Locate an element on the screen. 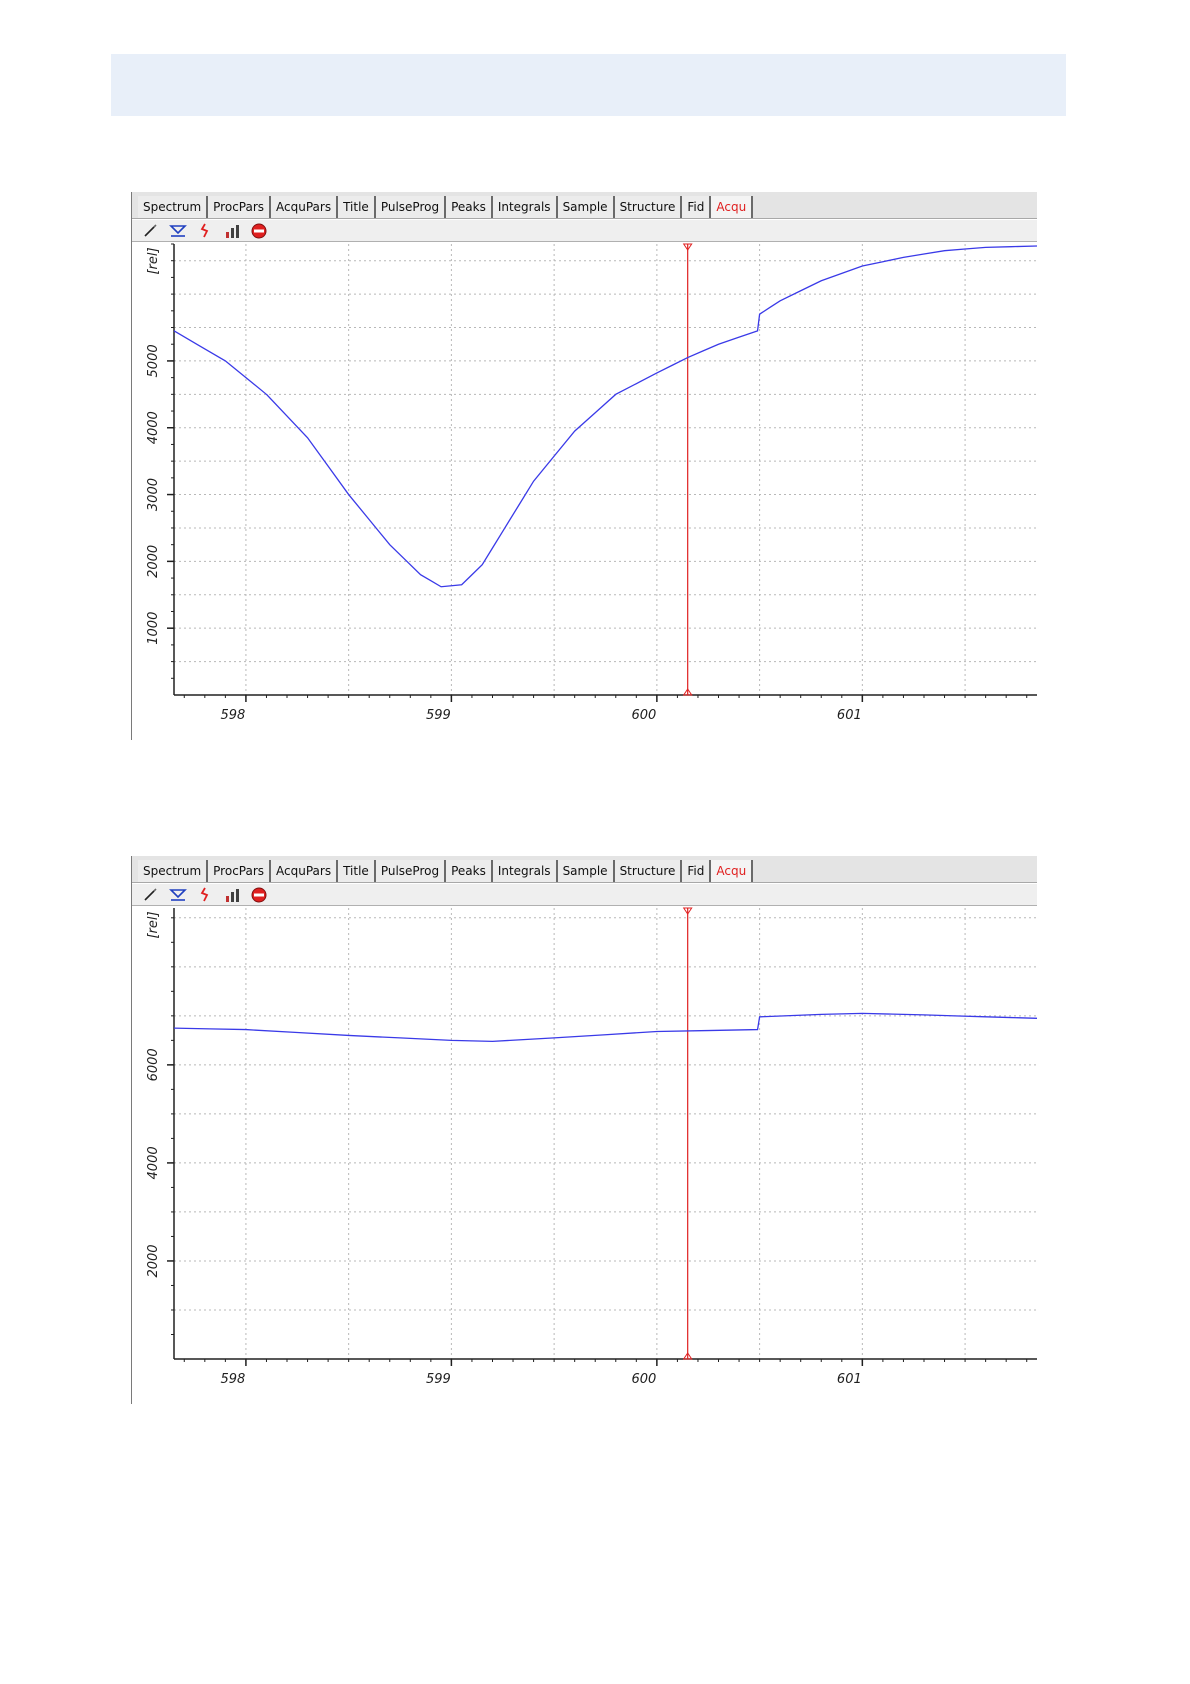 The width and height of the screenshot is (1190, 1684). y-tick-label: 3000 is located at coordinates (153, 494).